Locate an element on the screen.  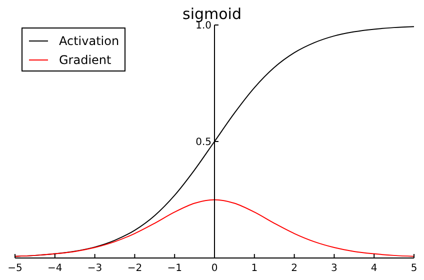
x-tick-label: −2 is located at coordinates (134, 268).